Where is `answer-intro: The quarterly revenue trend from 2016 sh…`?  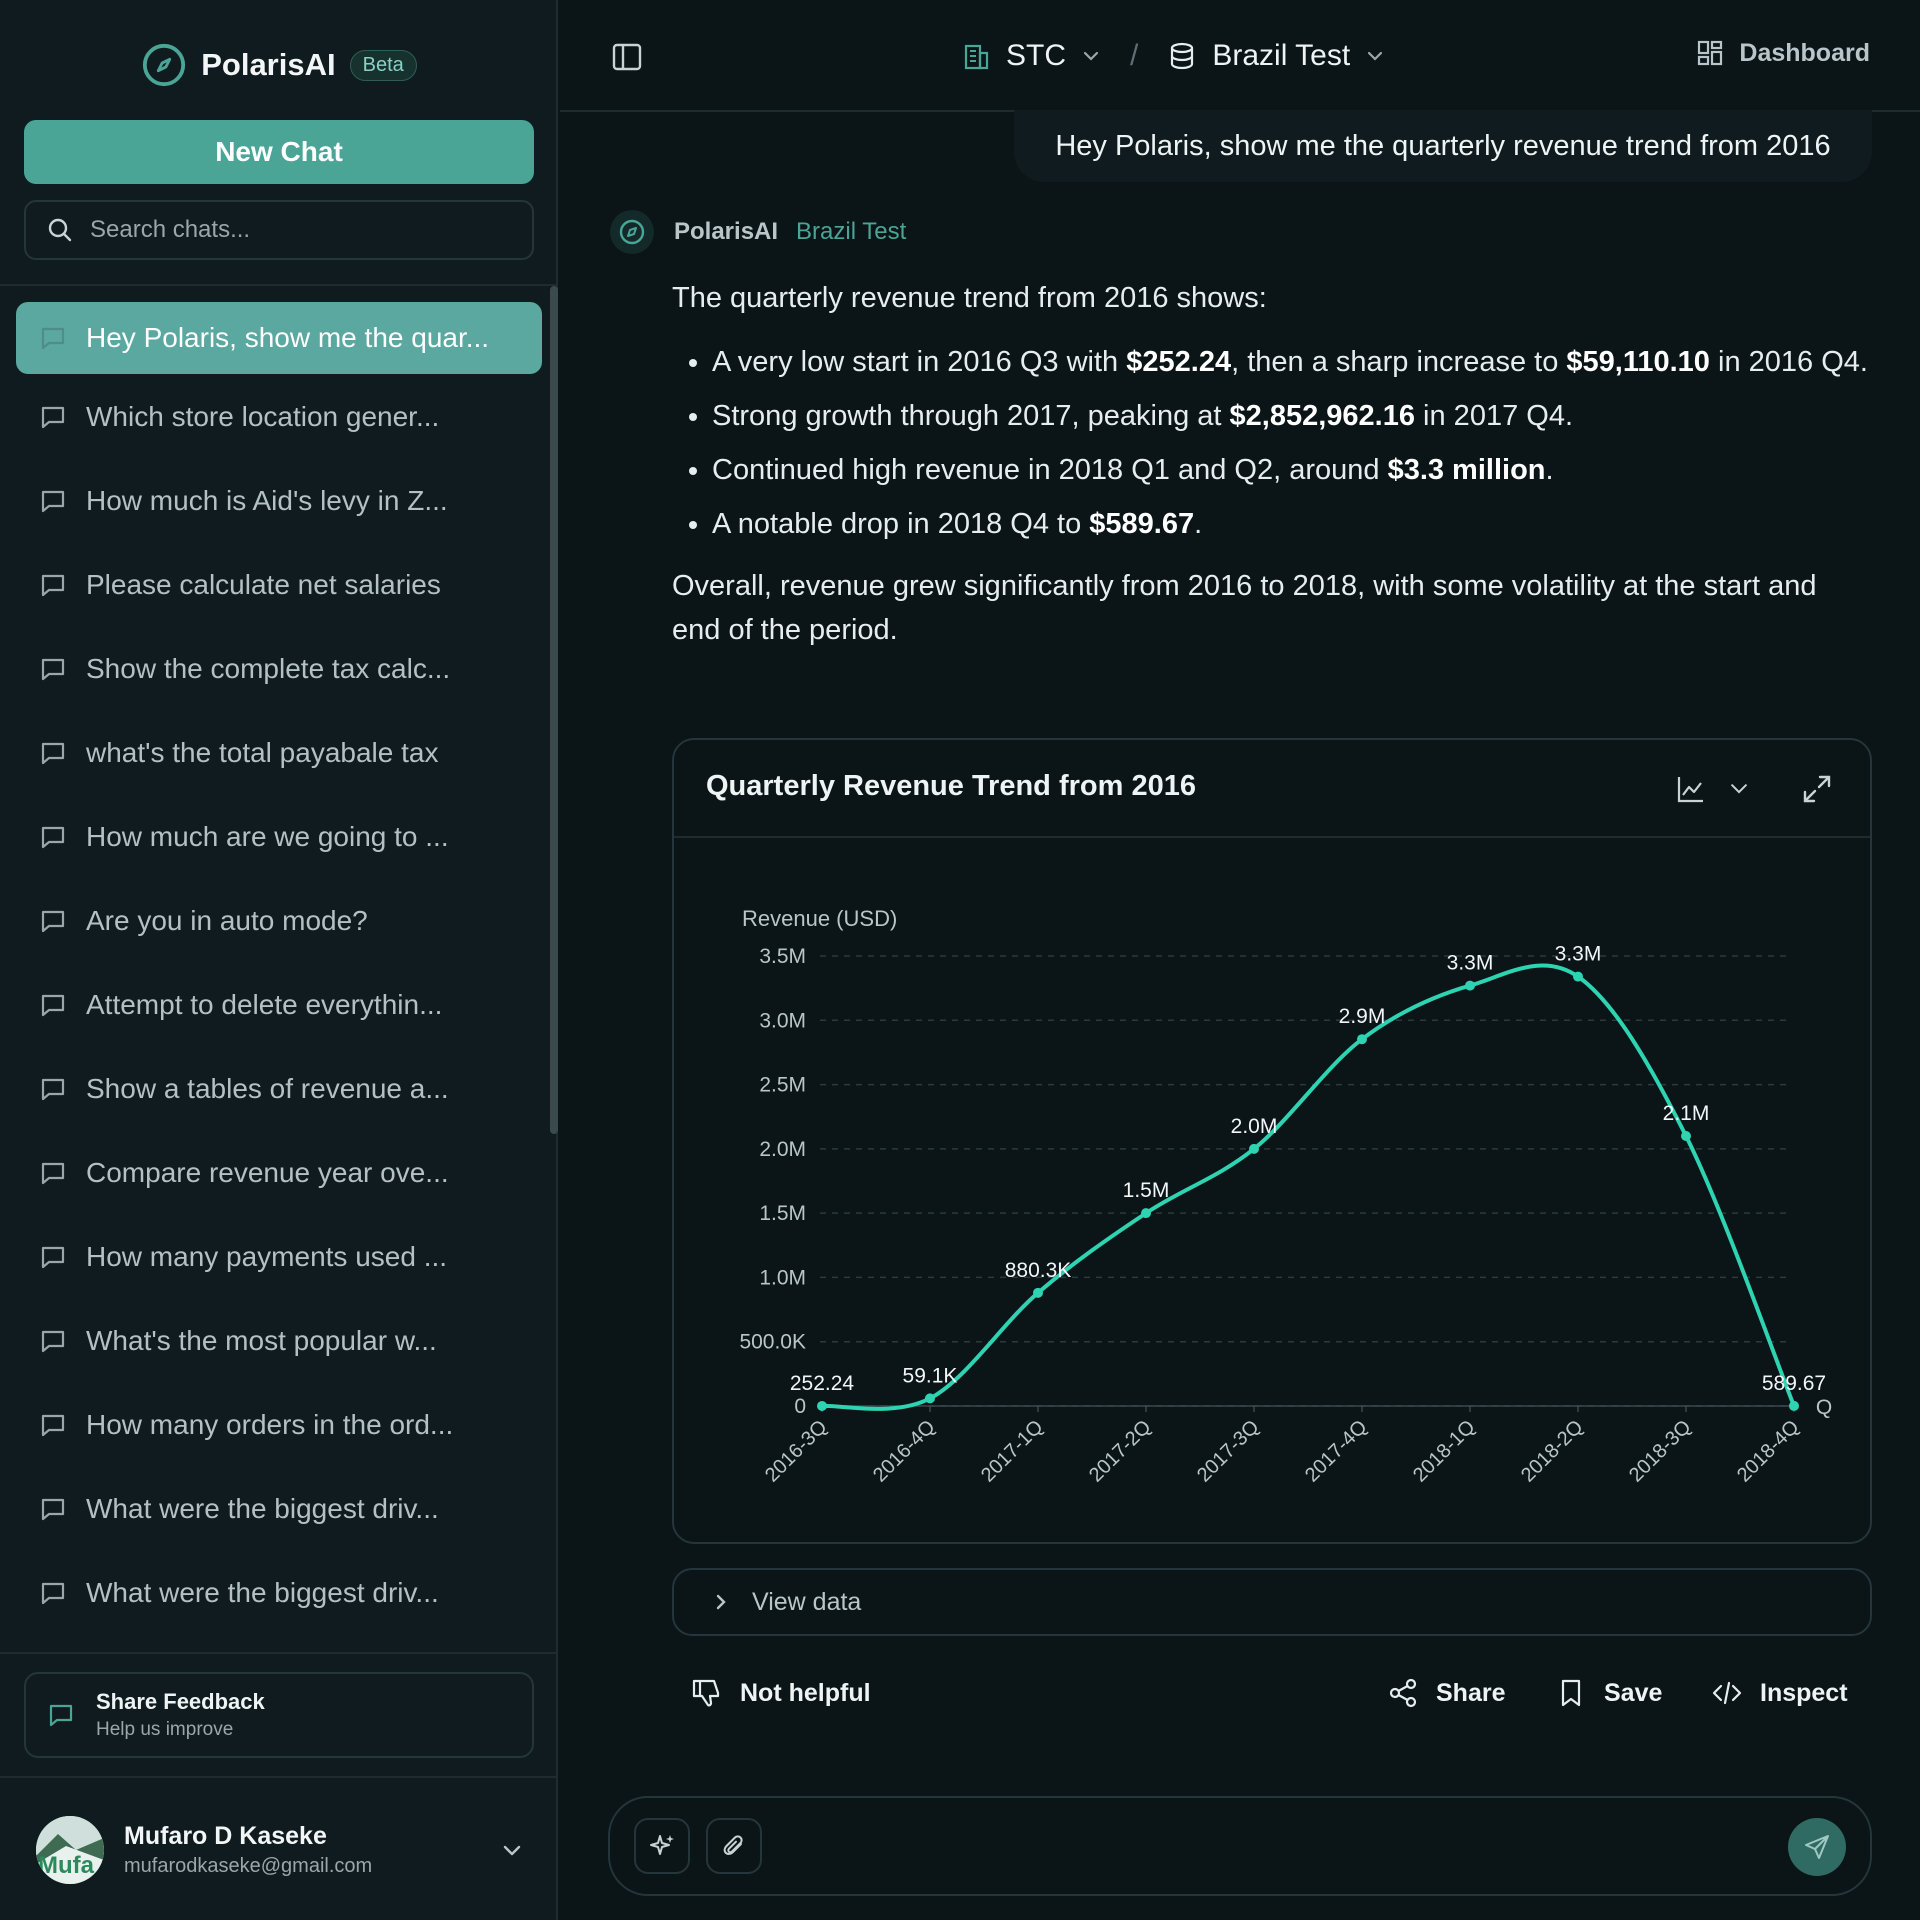
answer-intro: The quarterly revenue trend from 2016 sh… is located at coordinates (969, 298).